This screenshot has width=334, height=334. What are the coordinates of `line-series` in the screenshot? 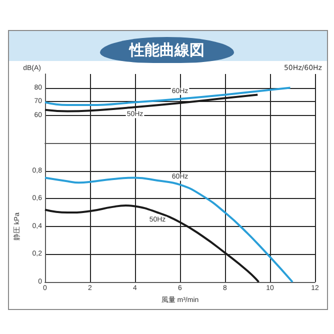 It's located at (168, 96).